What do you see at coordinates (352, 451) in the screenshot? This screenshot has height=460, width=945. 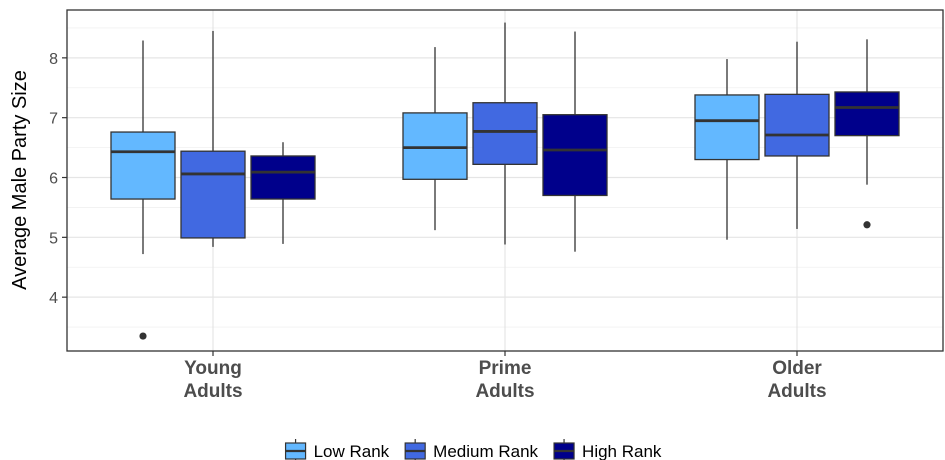 I see `legend-label-low-rank: Low Rank` at bounding box center [352, 451].